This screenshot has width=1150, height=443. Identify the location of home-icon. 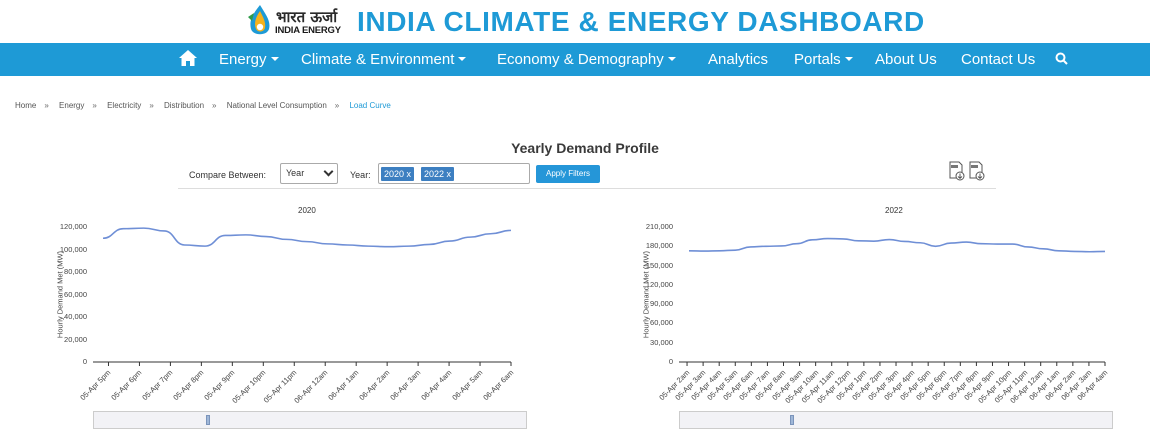
(188, 58).